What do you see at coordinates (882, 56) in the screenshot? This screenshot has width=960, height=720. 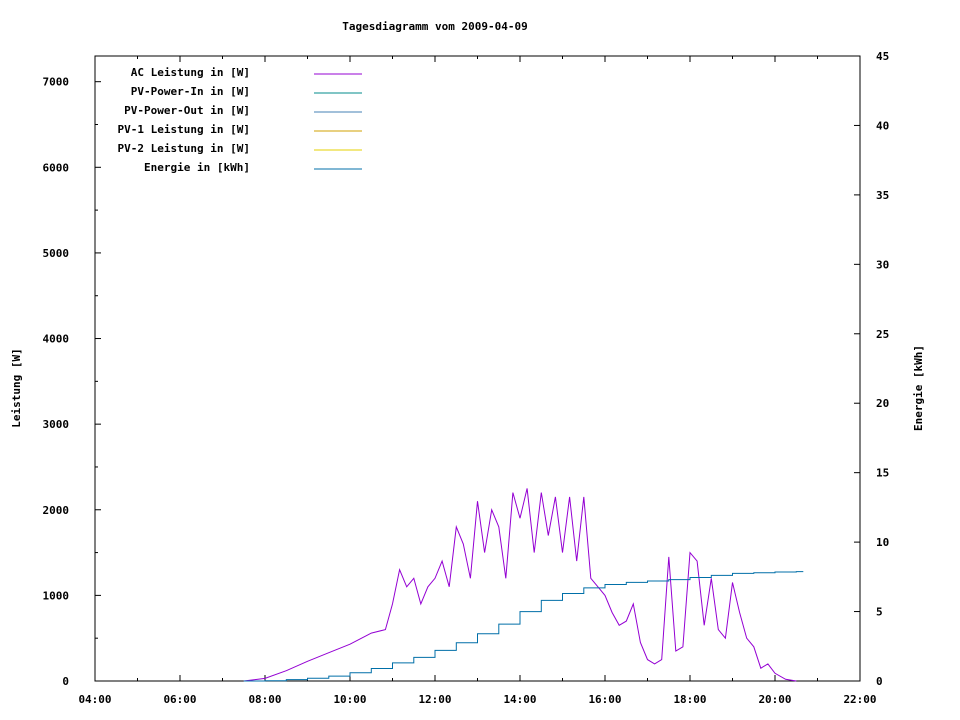 I see `y2-tick-label-9: 45` at bounding box center [882, 56].